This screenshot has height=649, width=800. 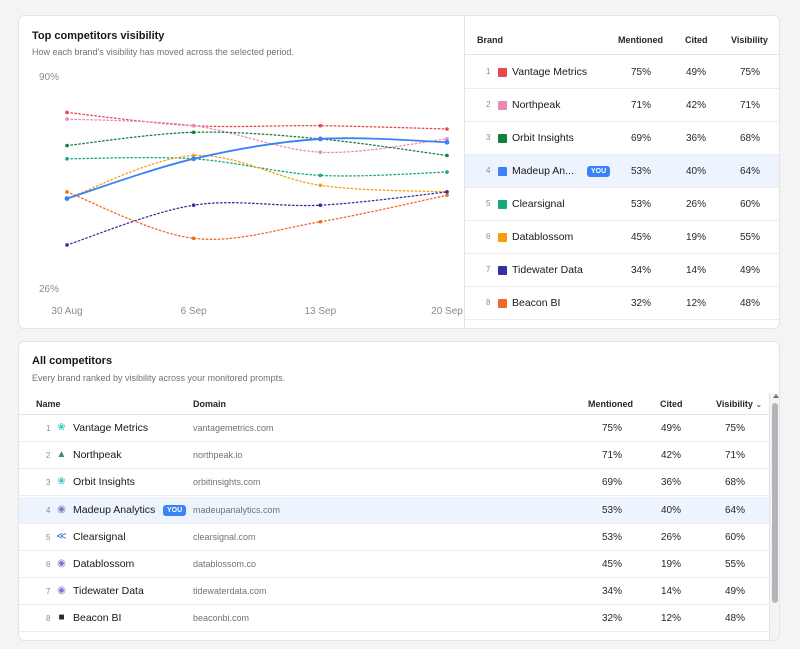 I want to click on series-line-northpeak, so click(x=257, y=136).